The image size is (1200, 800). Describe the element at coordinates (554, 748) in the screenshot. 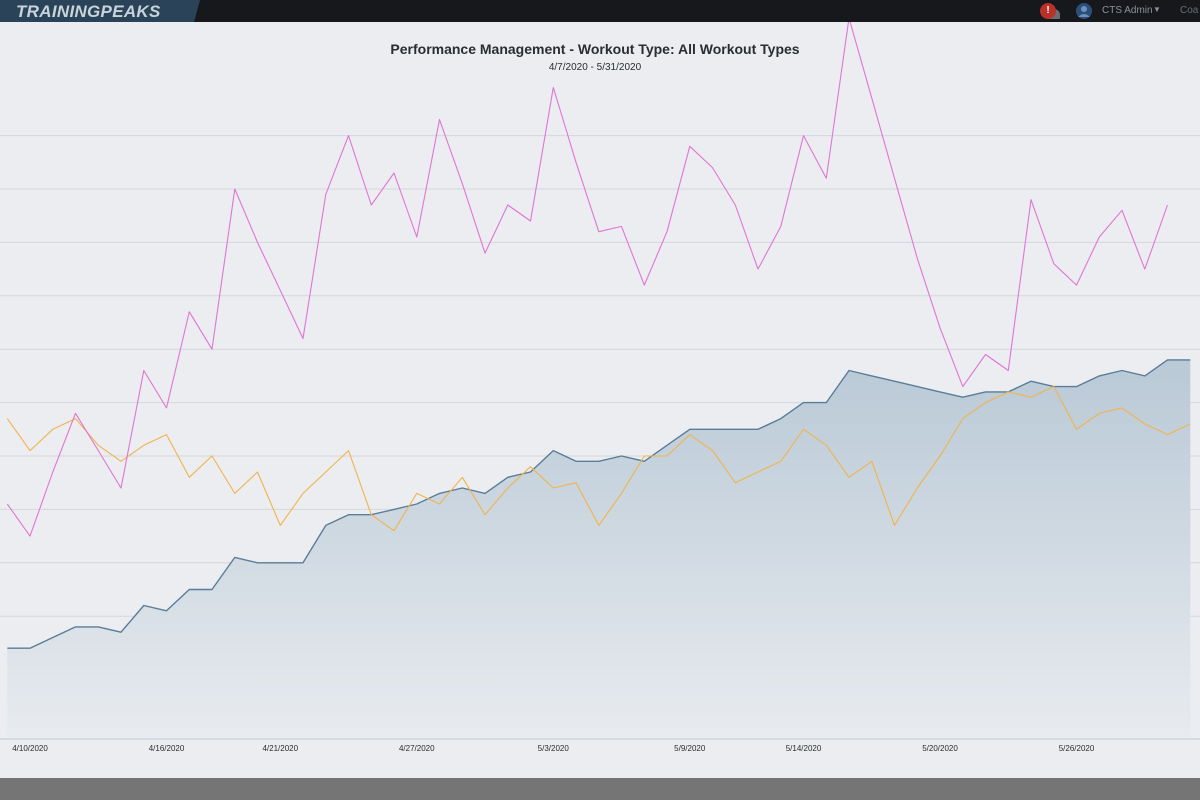

I see `x-tick-label: 5/3/2020` at that location.